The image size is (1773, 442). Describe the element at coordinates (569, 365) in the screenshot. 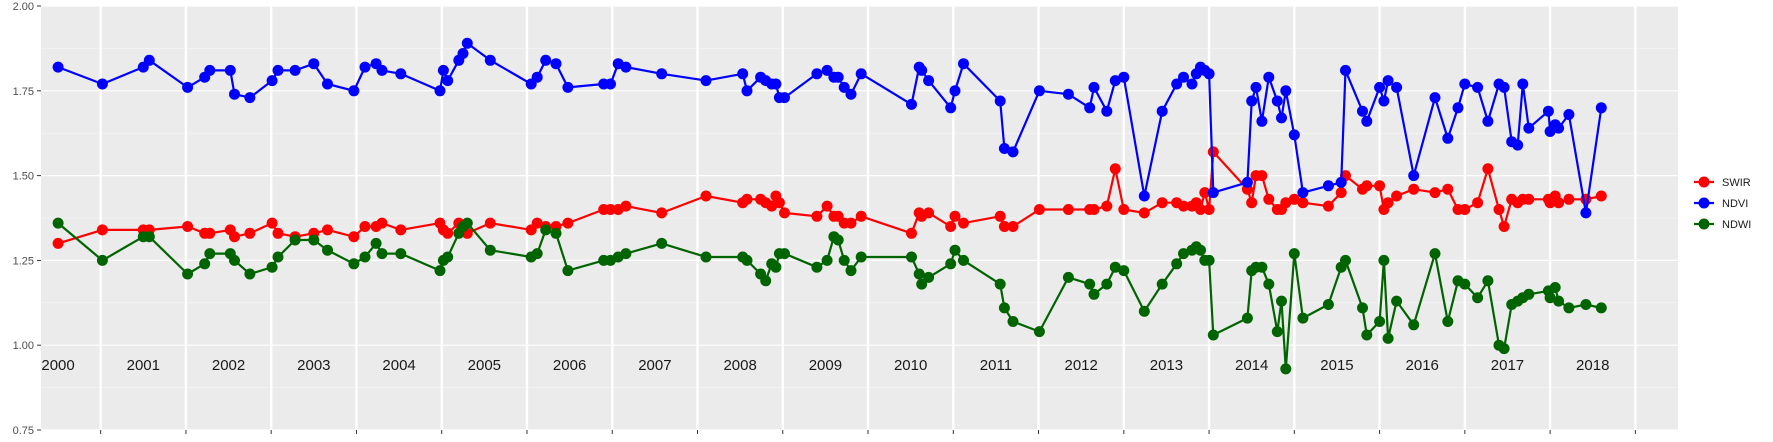

I see `year-label: 2006` at that location.